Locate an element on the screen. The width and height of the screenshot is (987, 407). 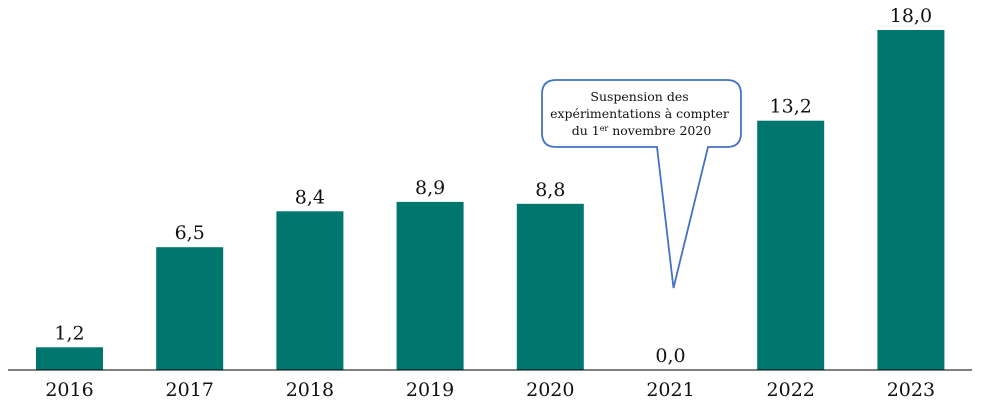
callout-line-3: du 1er novembre 2020 is located at coordinates (642, 130).